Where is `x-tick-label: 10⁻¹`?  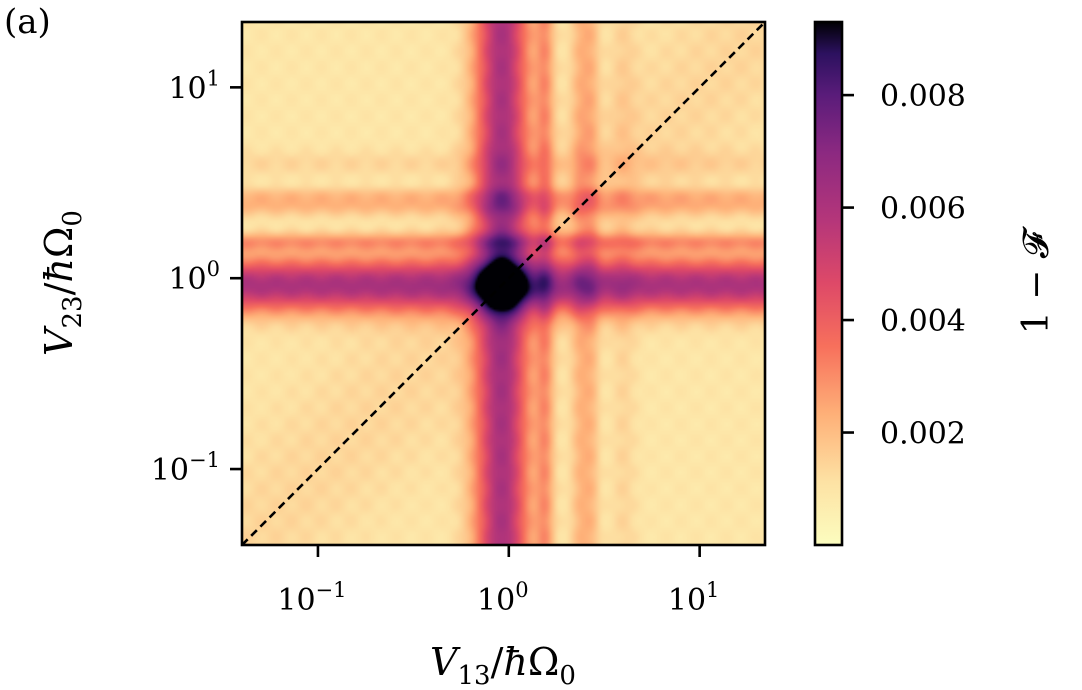
x-tick-label: 10⁻¹ is located at coordinates (311, 598).